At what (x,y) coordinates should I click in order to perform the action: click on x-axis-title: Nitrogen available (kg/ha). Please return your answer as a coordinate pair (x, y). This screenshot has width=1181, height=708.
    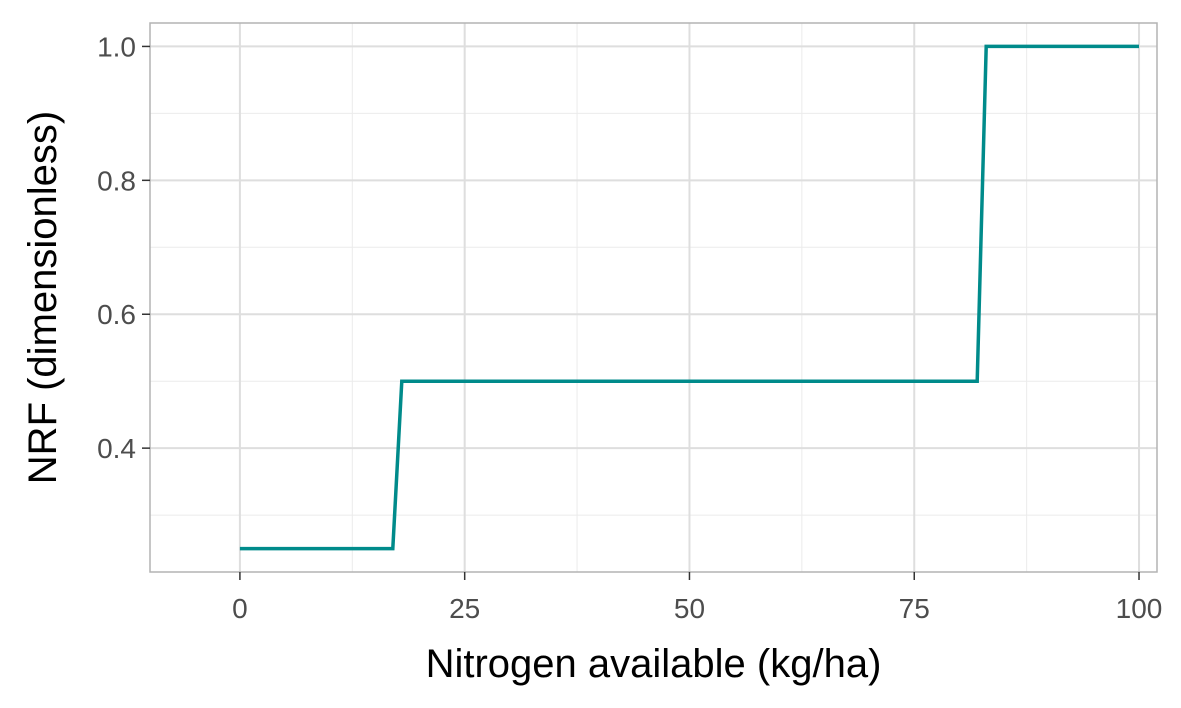
    Looking at the image, I should click on (654, 664).